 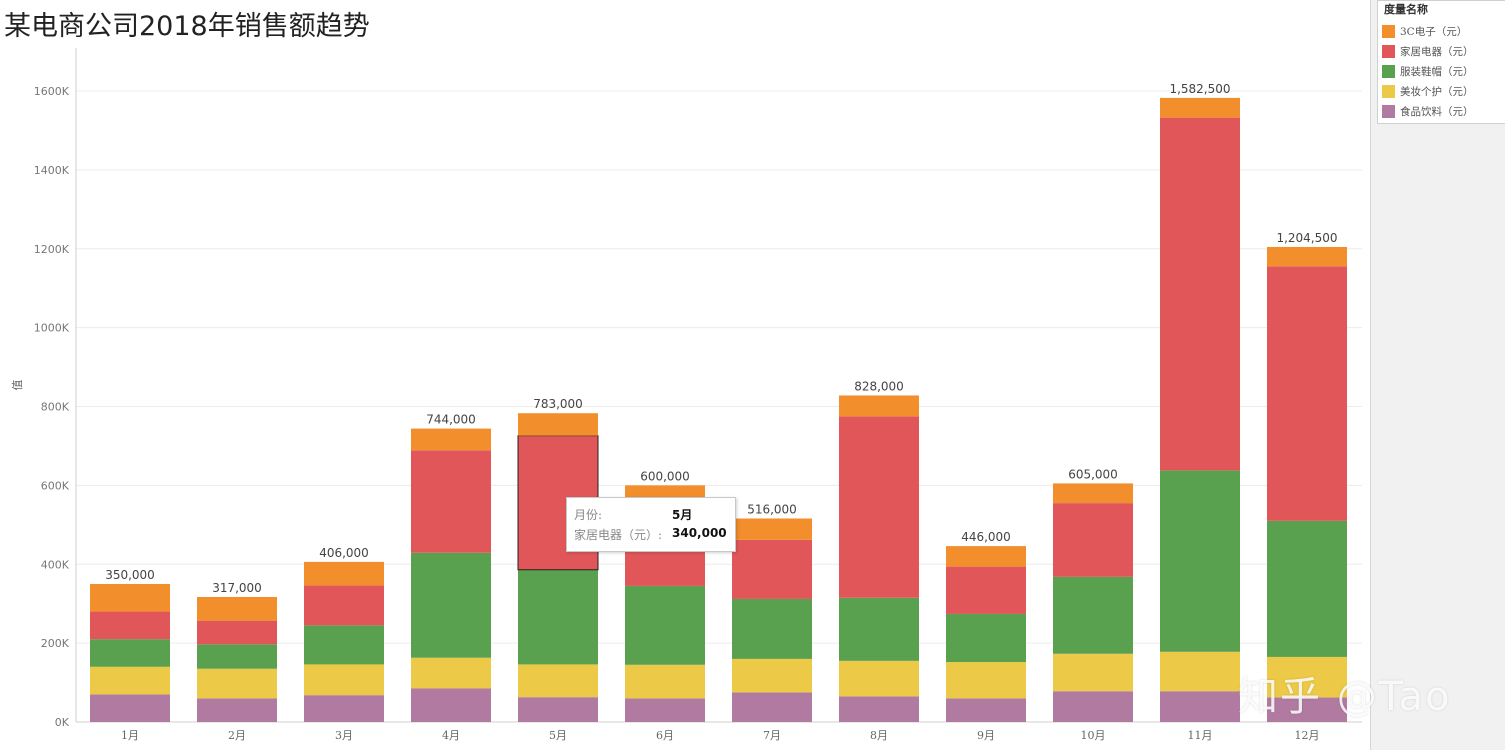 What do you see at coordinates (986, 735) in the screenshot?
I see `x-tick-label: 9月` at bounding box center [986, 735].